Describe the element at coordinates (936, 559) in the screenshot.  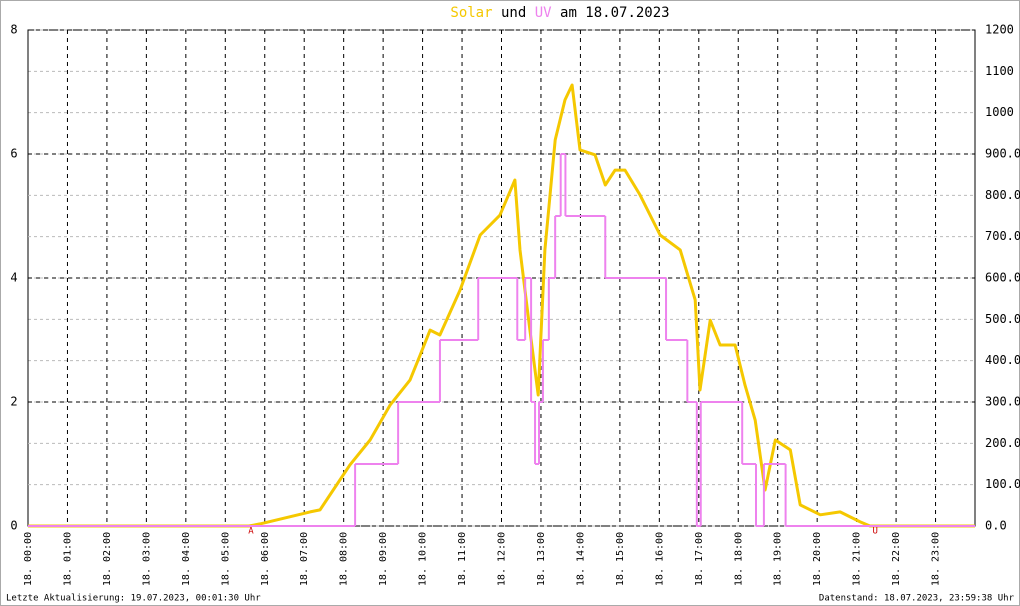
I see `x-tick-label: 18. 23:00` at that location.